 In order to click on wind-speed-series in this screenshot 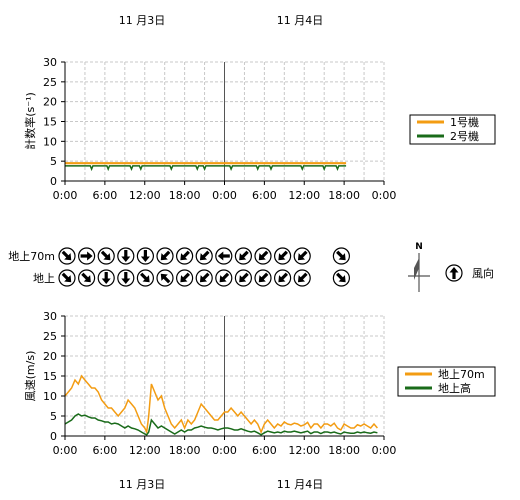, I will do `click(221, 405)`.